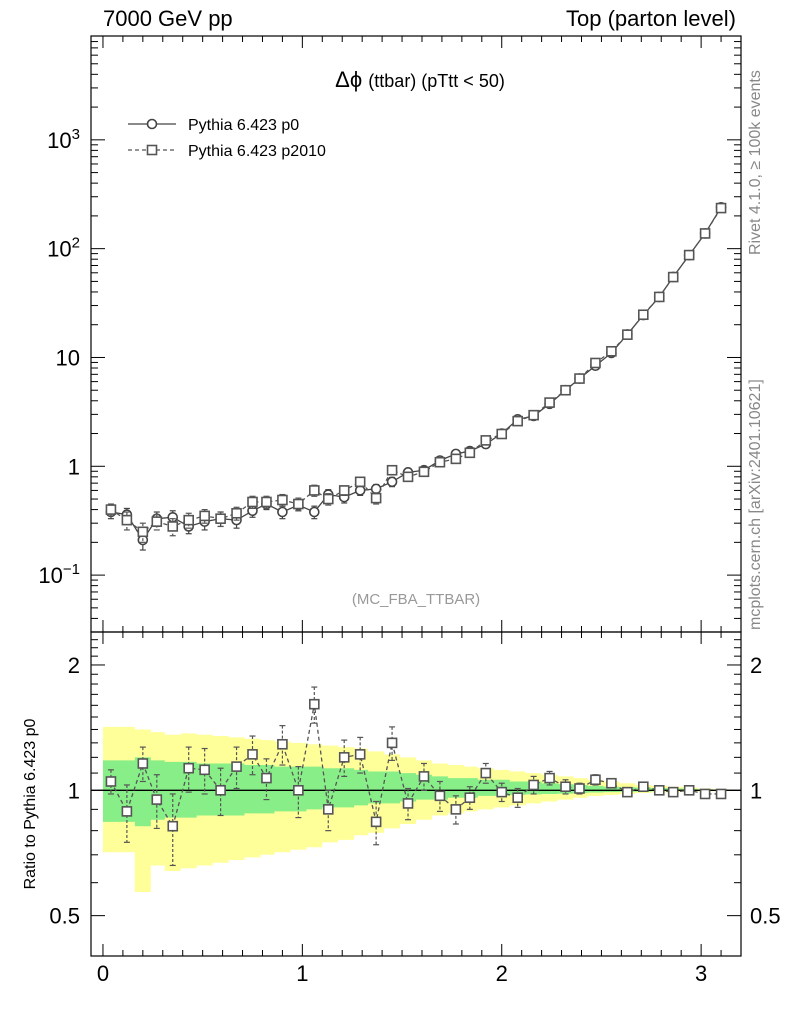 The width and height of the screenshot is (786, 1024). I want to click on y-tick-label: 10³, so click(63, 139).